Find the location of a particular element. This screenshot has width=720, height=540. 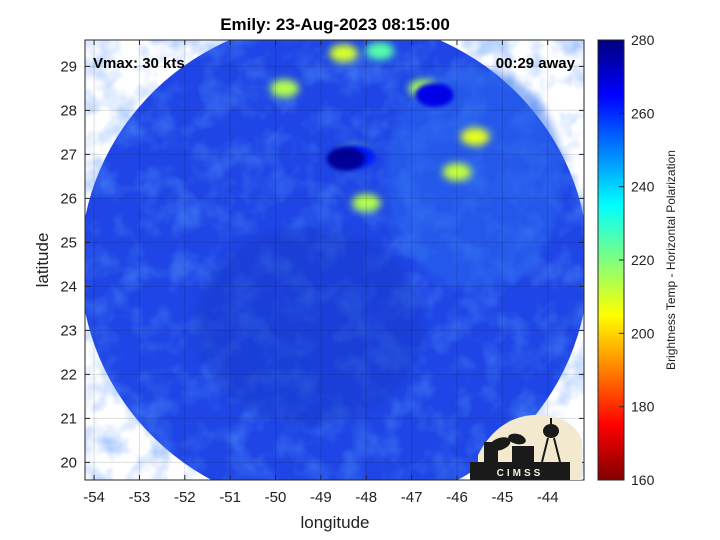

y-tick-label-9: 29 is located at coordinates (68, 66).